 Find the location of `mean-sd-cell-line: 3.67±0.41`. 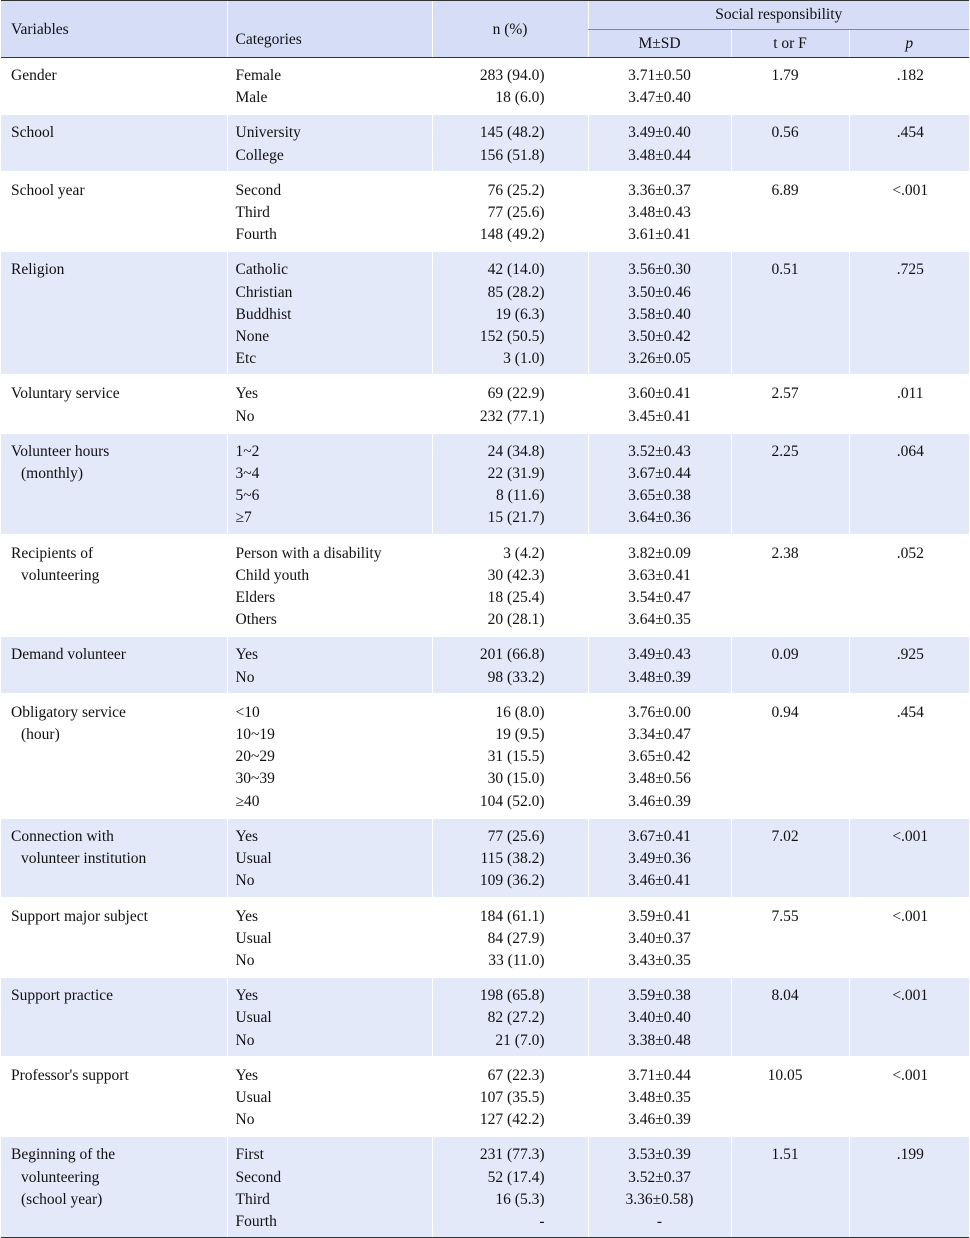

mean-sd-cell-line: 3.67±0.41 is located at coordinates (659, 836).